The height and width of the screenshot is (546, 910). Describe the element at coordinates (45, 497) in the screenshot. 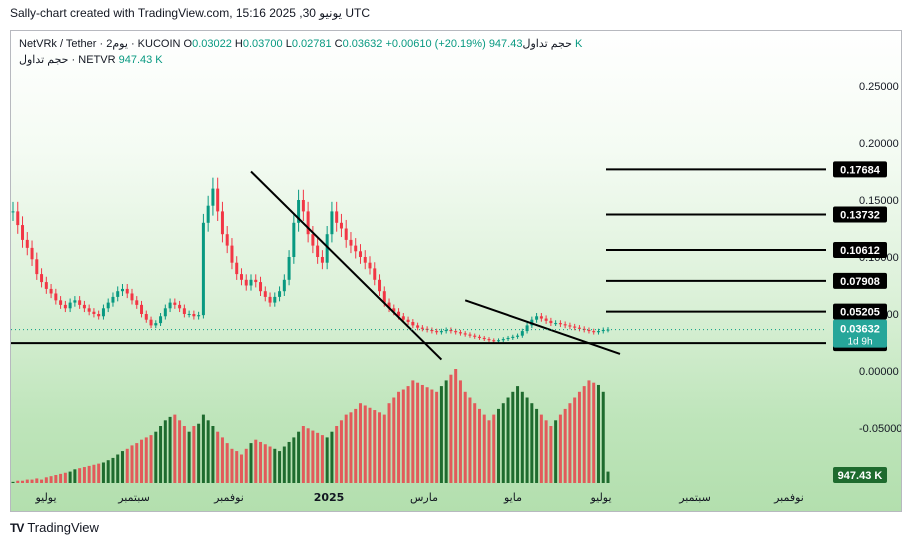

I see `x-tick-label: يوليو` at that location.